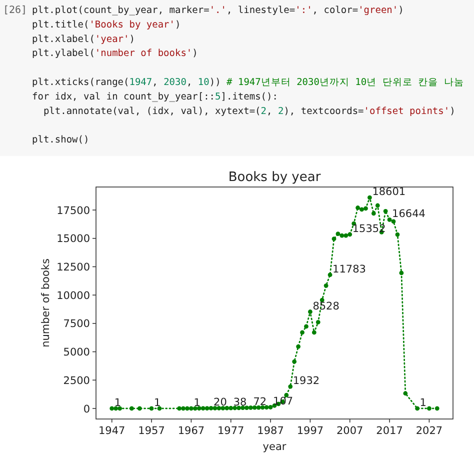  What do you see at coordinates (270, 431) in the screenshot?
I see `x-tick-label: 1987` at bounding box center [270, 431].